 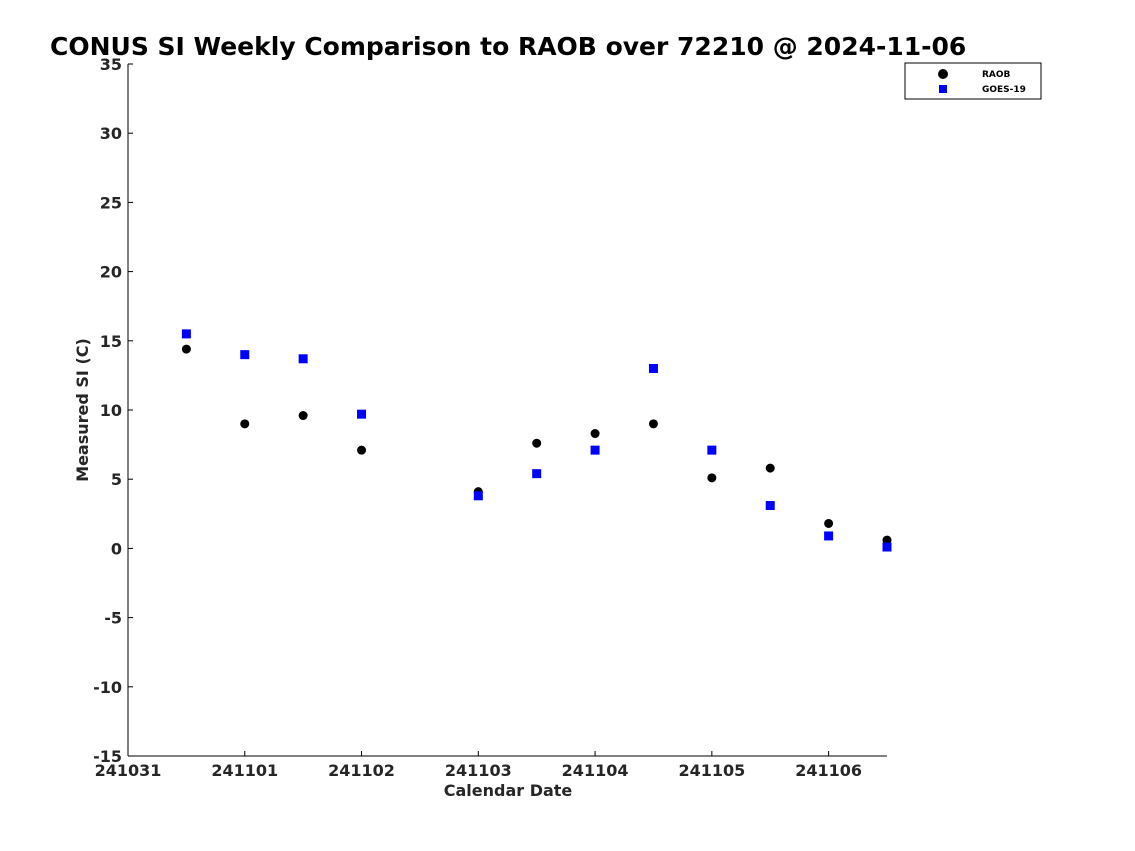 I want to click on y-tick-label: -10, so click(x=107, y=687).